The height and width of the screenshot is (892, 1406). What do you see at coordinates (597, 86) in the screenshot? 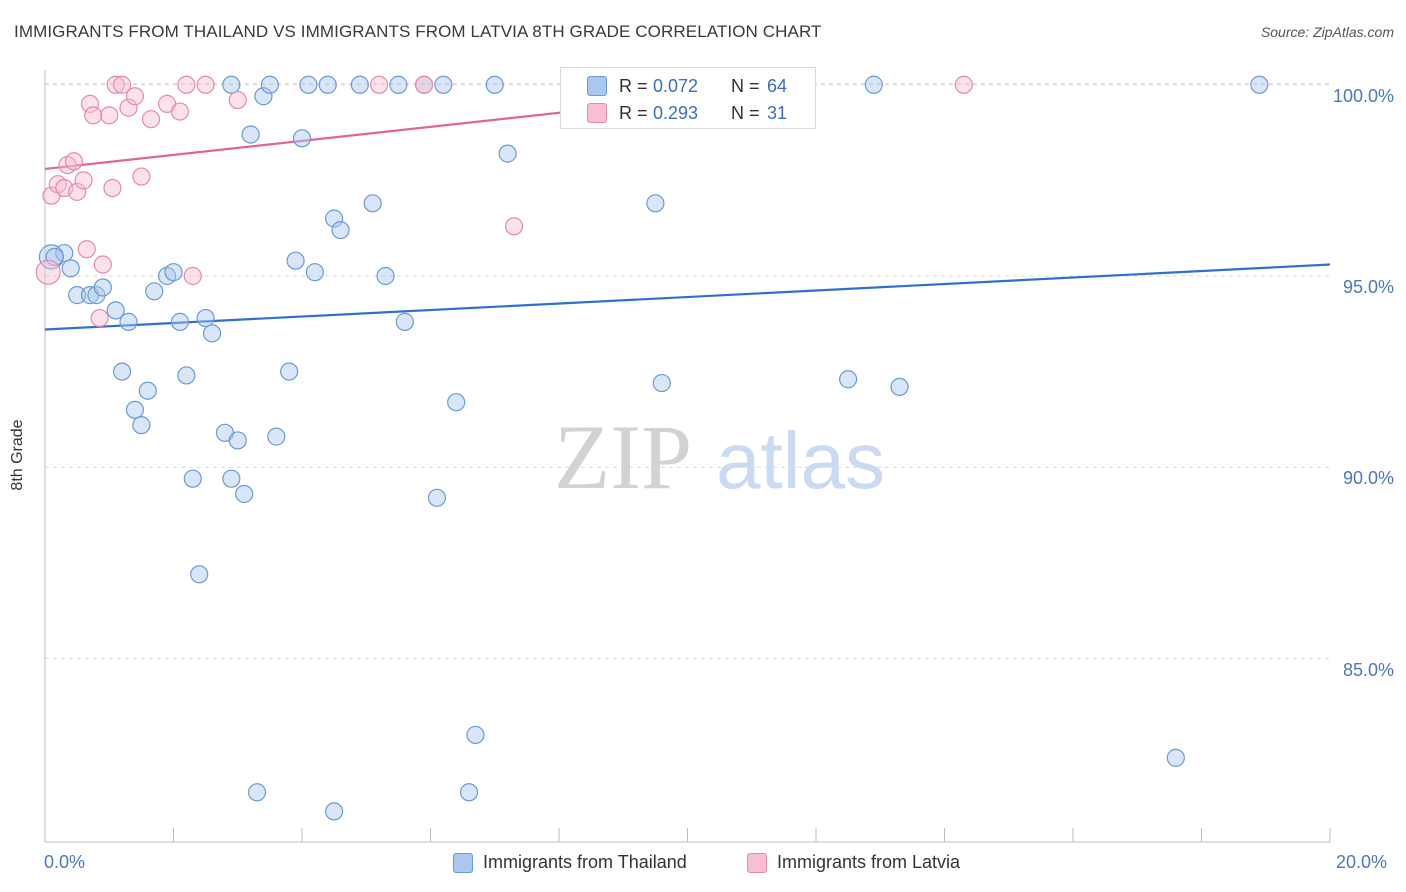
I see `thailand-swatch` at bounding box center [597, 86].